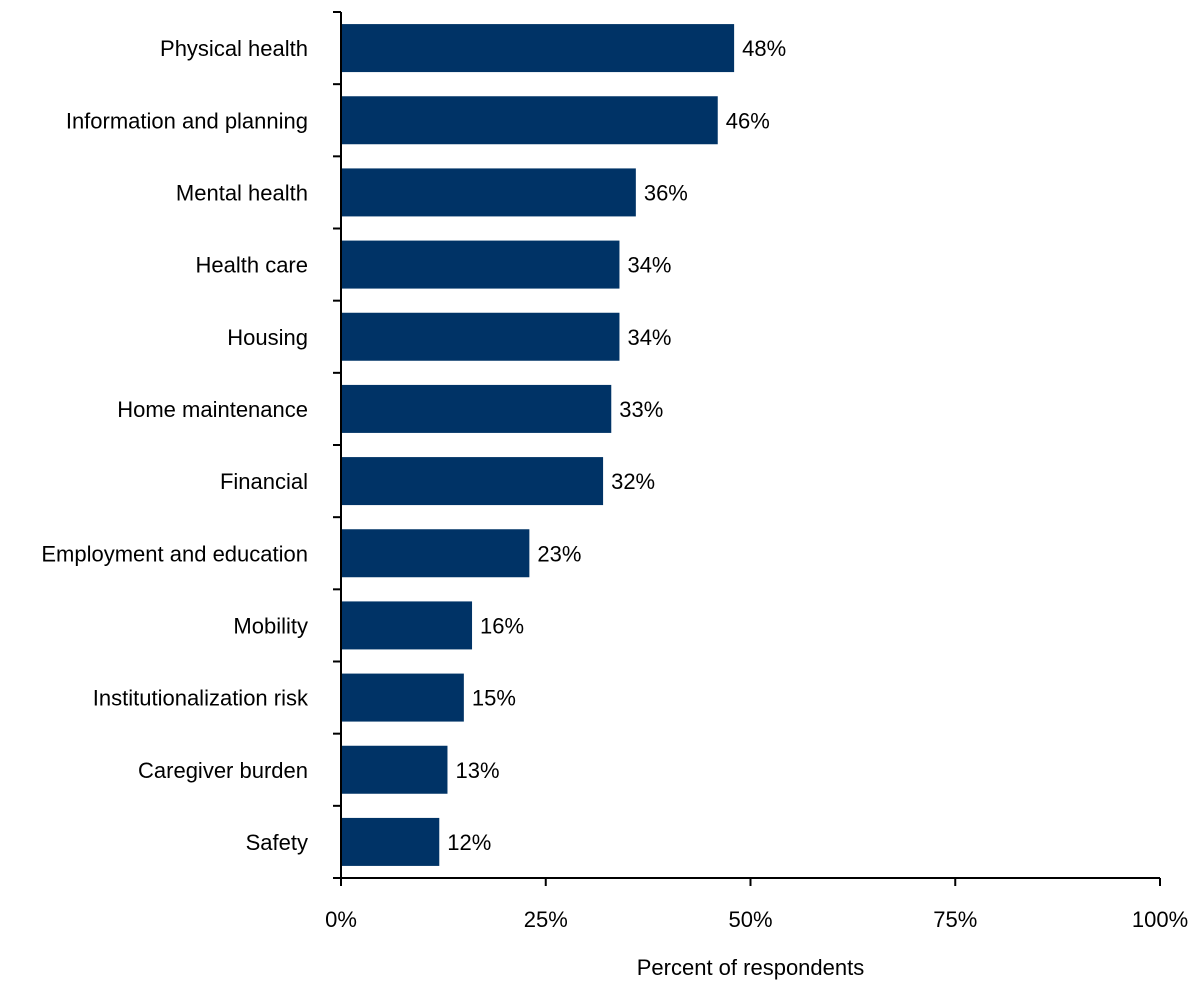 The width and height of the screenshot is (1199, 984). I want to click on category-label: Information and planning, so click(187, 120).